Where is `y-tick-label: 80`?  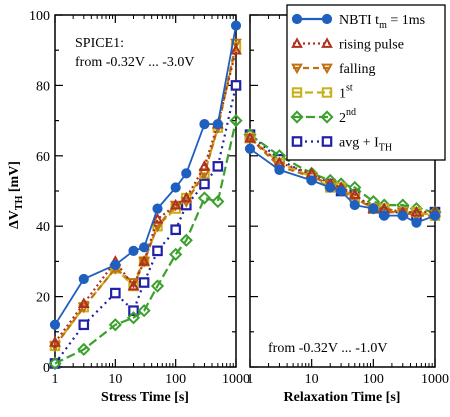
y-tick-label: 80 is located at coordinates (43, 86).